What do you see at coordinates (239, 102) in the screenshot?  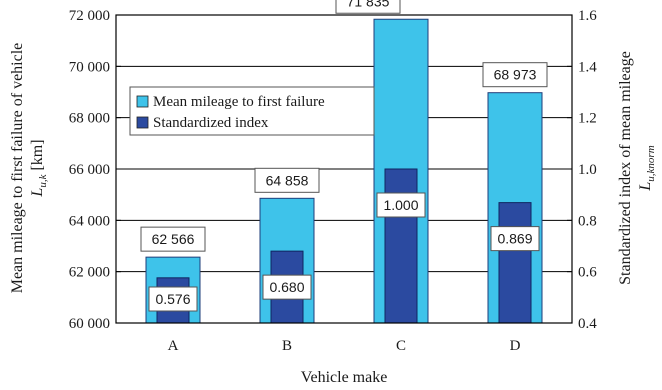 I see `legend-label-mileage: Mean mileage to first failure` at bounding box center [239, 102].